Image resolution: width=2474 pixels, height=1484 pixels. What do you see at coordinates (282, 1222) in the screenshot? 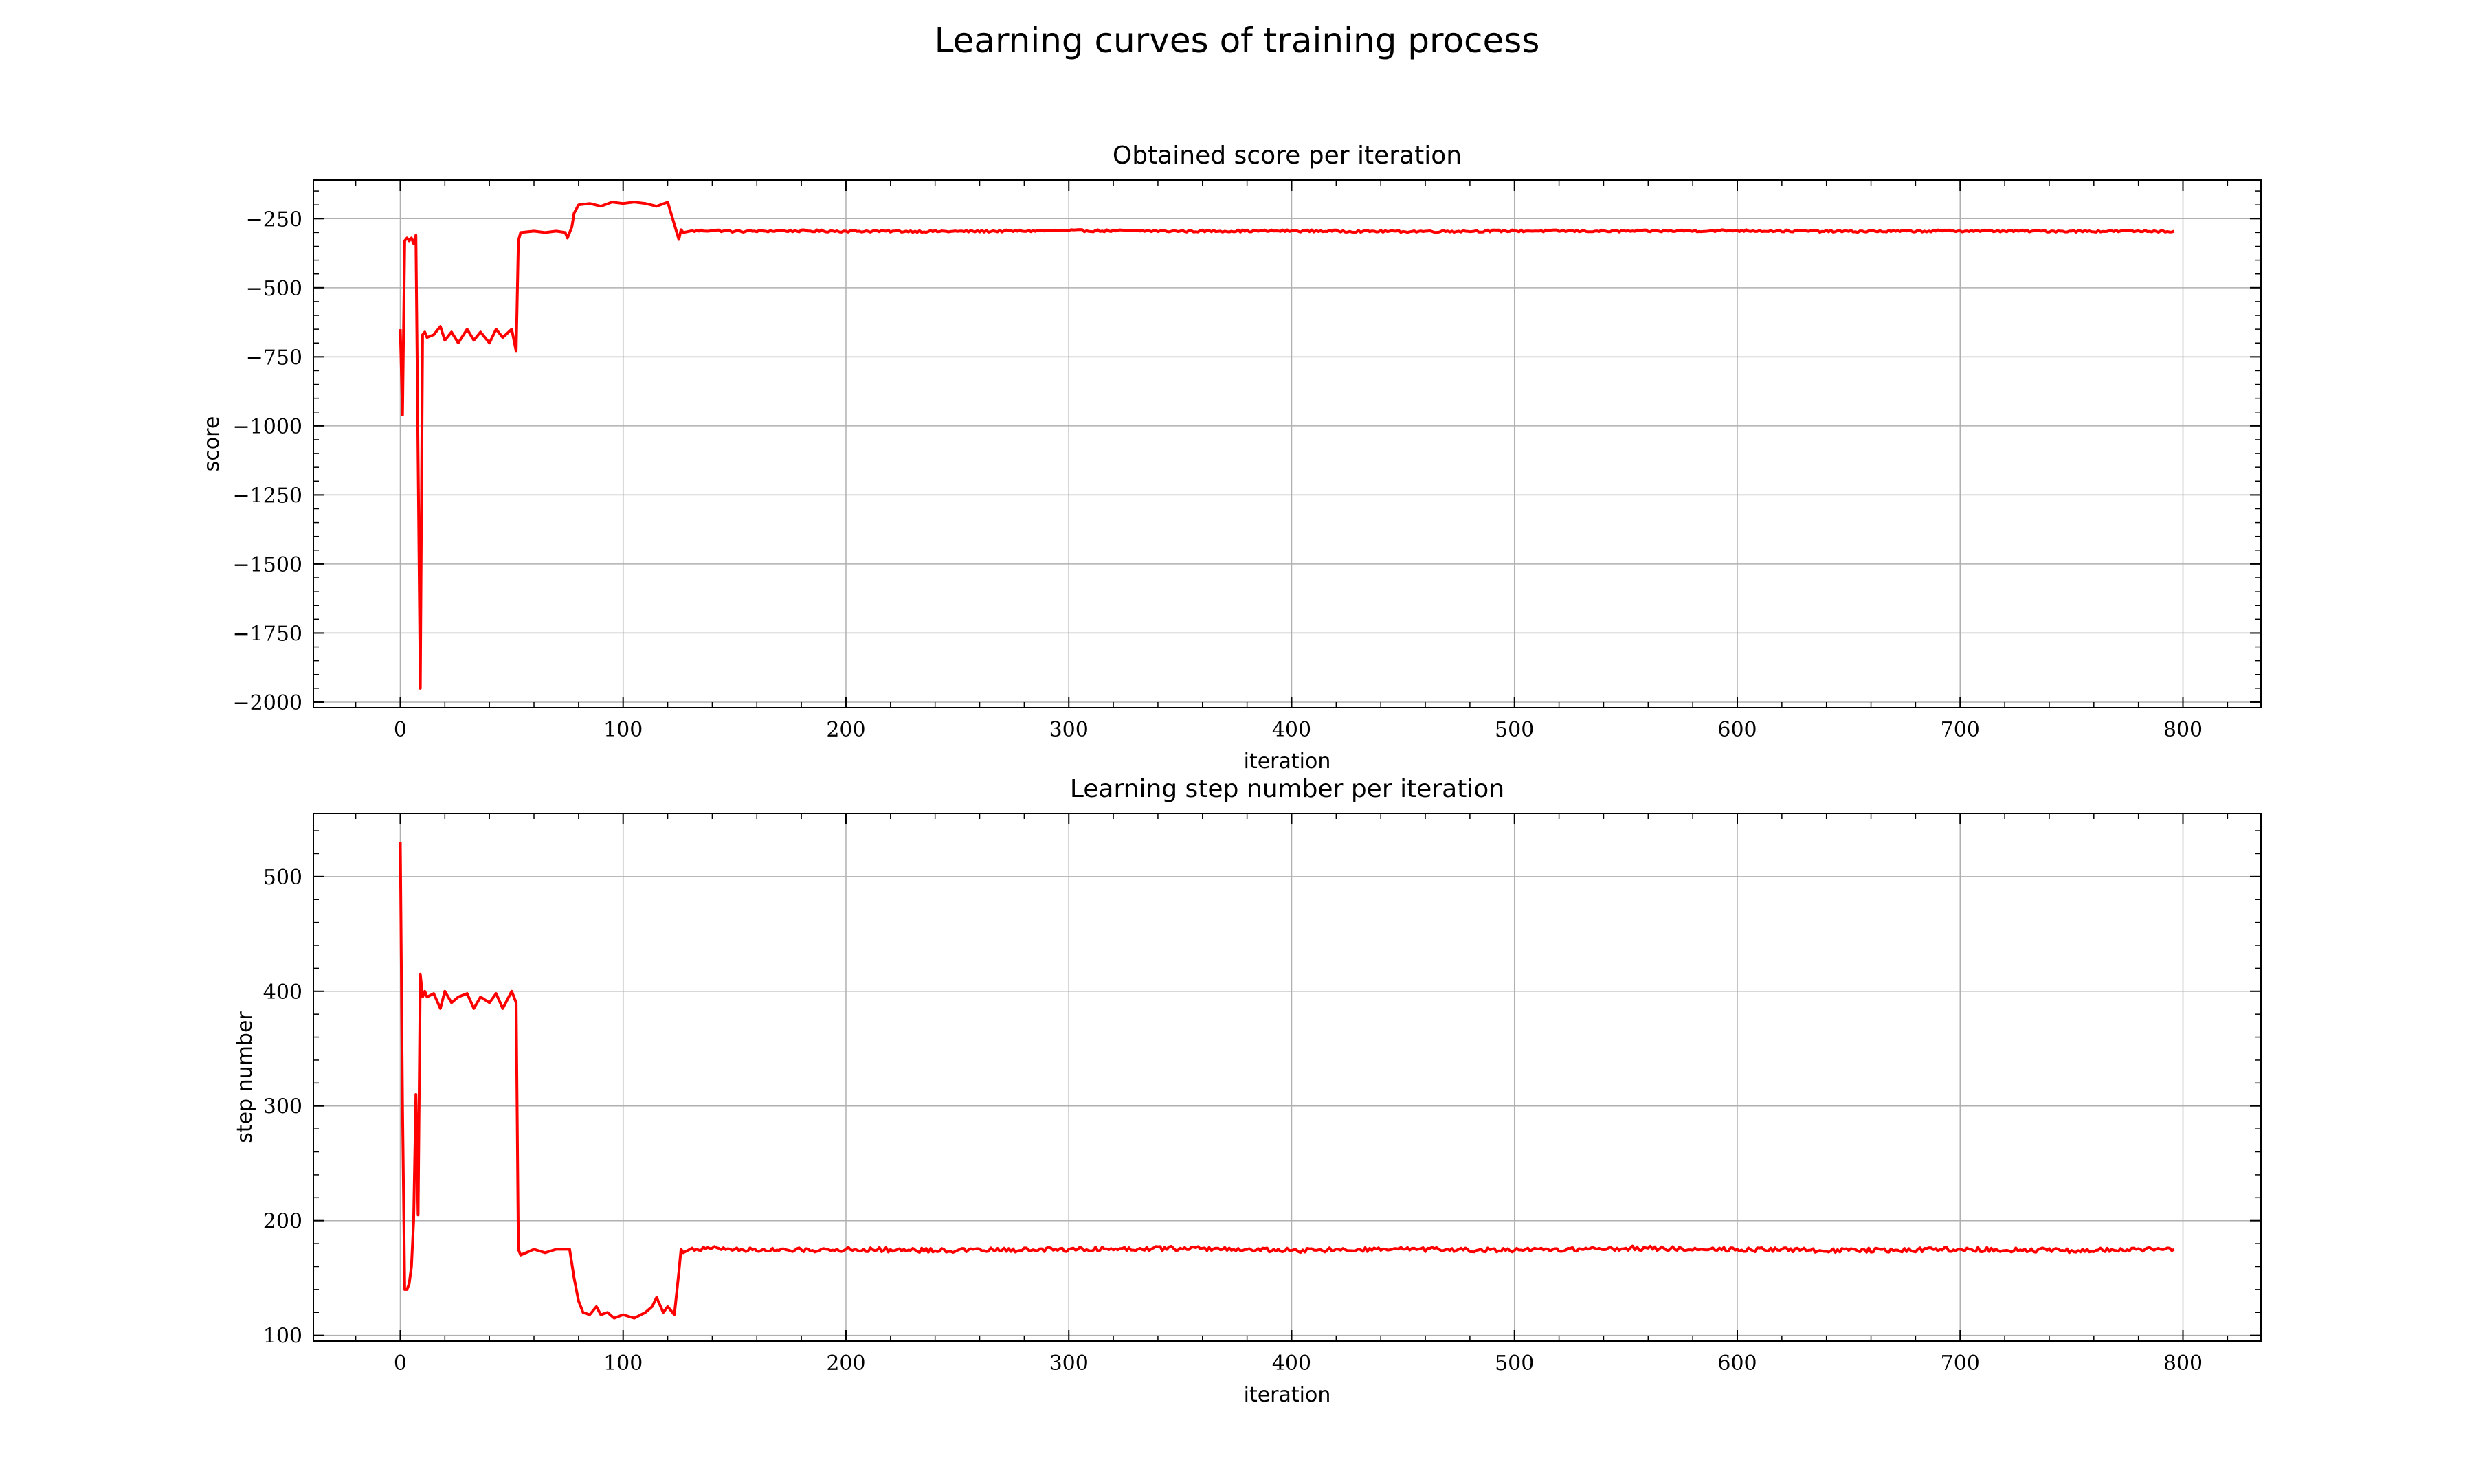
I see `y-tick-label: 200` at bounding box center [282, 1222].